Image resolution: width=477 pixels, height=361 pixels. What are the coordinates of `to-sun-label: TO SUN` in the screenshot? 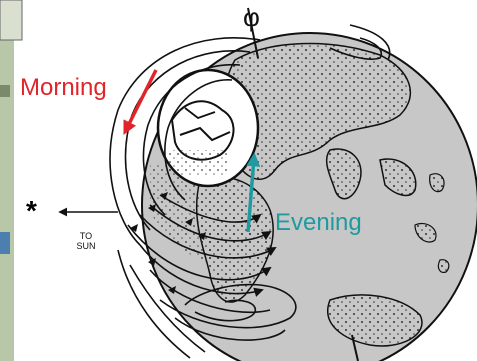 It's located at (86, 241).